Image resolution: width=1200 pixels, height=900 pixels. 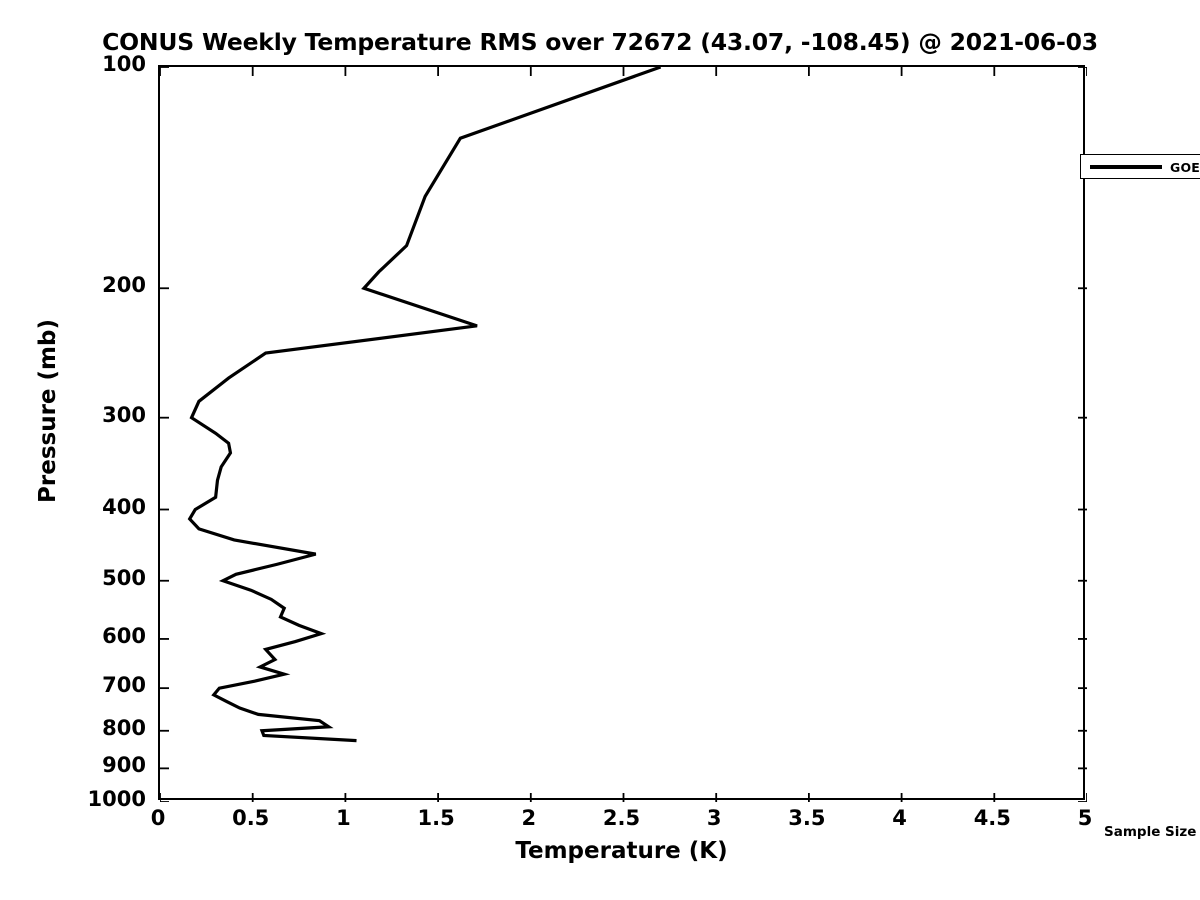 I want to click on x-tick-label: 3, so click(x=714, y=818).